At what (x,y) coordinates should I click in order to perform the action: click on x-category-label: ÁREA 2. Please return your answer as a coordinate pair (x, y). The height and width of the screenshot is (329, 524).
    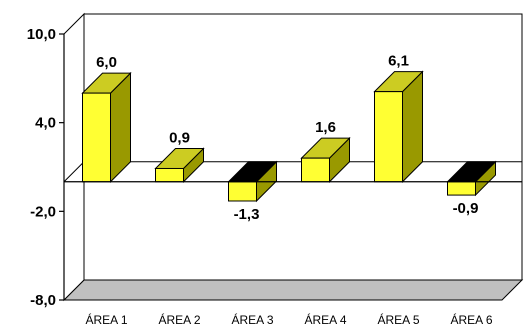
    Looking at the image, I should click on (179, 319).